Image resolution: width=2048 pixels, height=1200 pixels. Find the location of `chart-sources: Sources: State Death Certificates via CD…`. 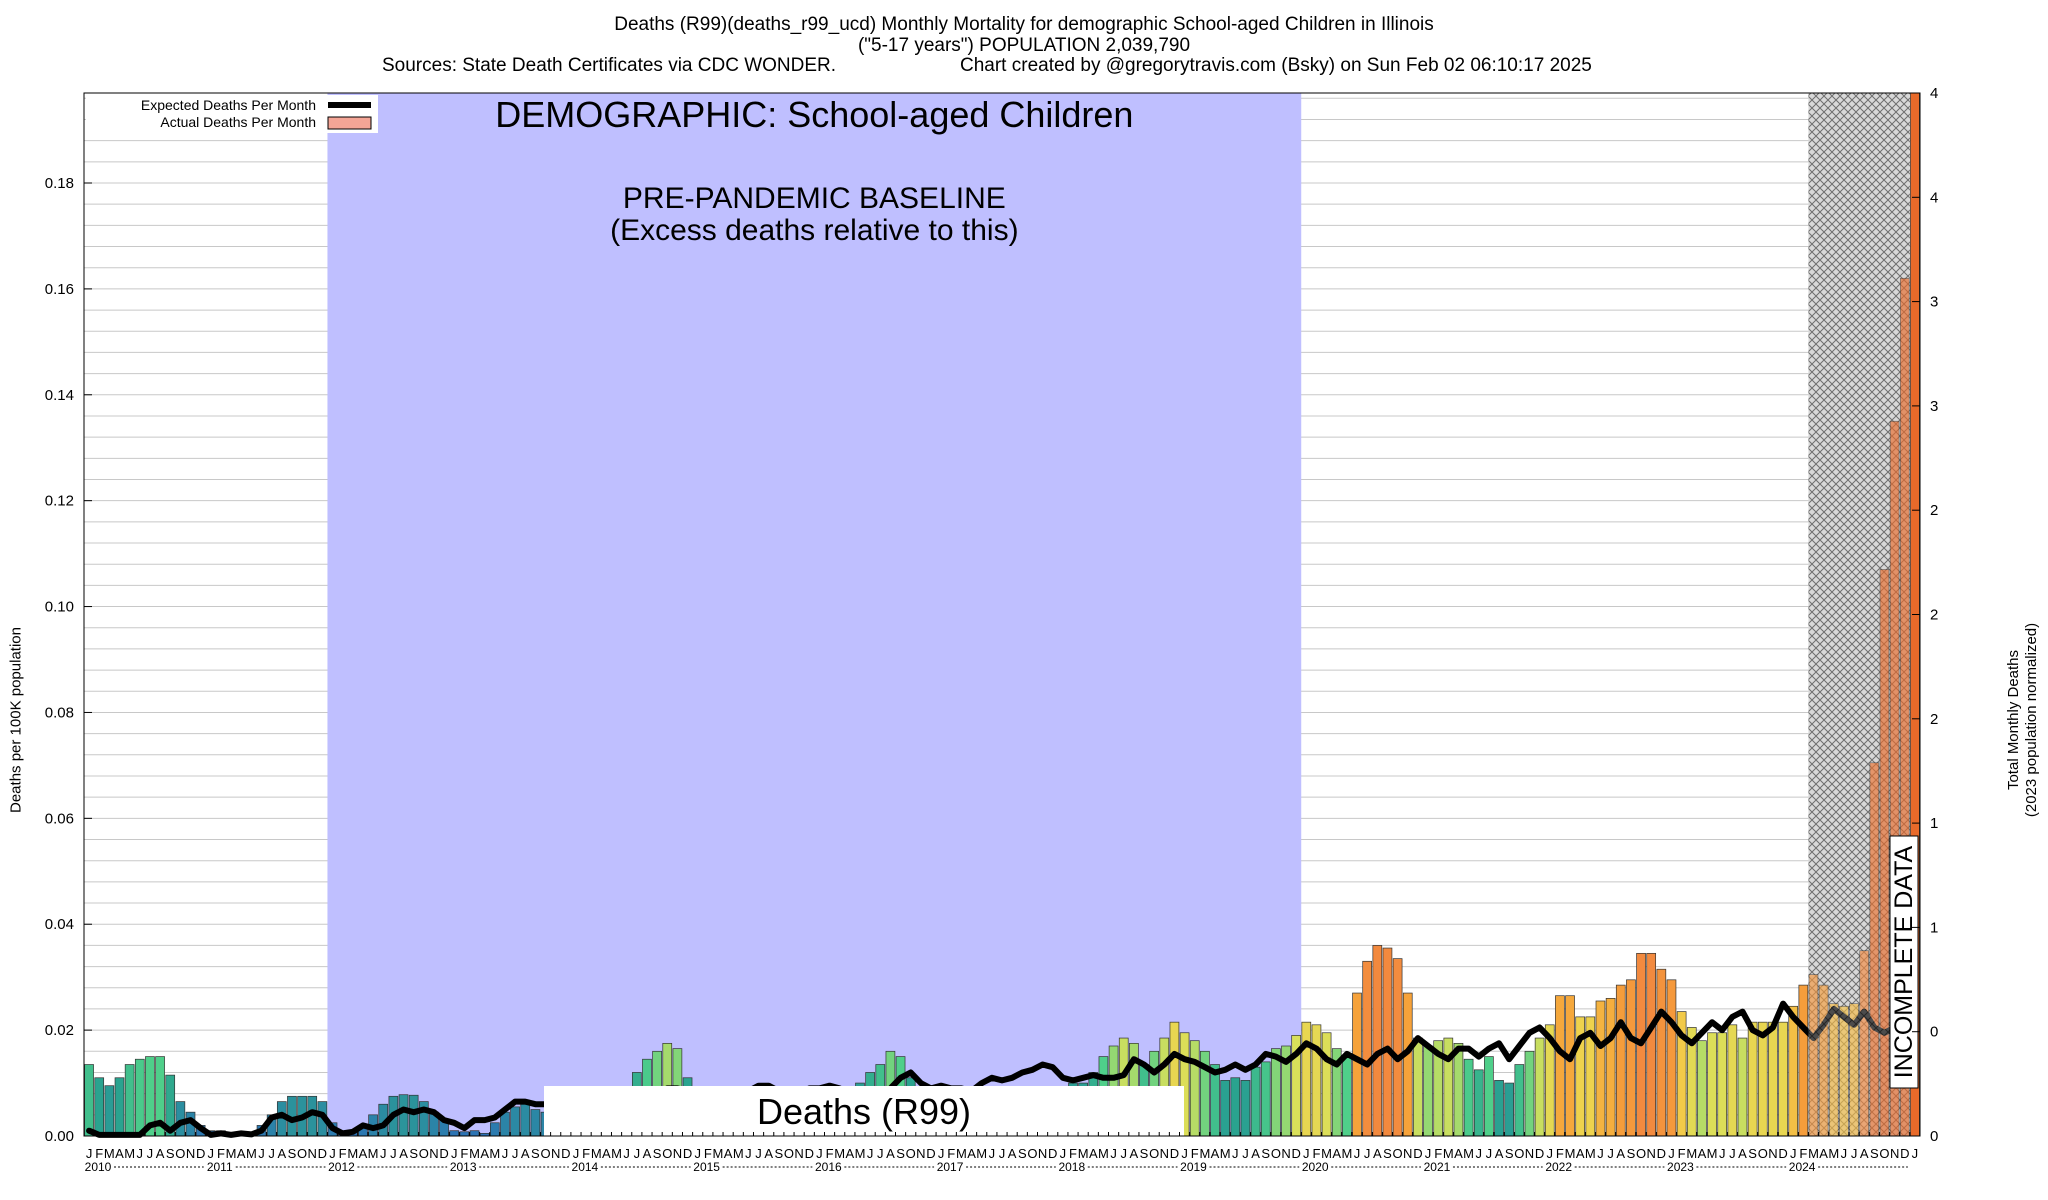

chart-sources: Sources: State Death Certificates via CD… is located at coordinates (609, 65).